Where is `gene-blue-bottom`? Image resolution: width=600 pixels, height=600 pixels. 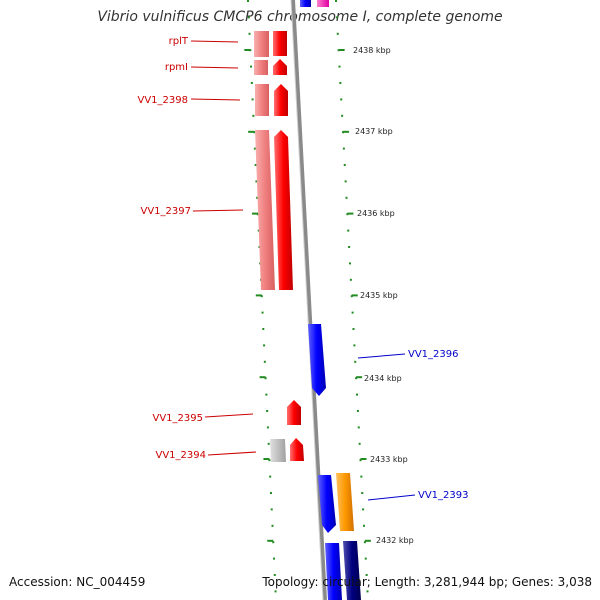
gene-blue-bottom is located at coordinates (333, 571).